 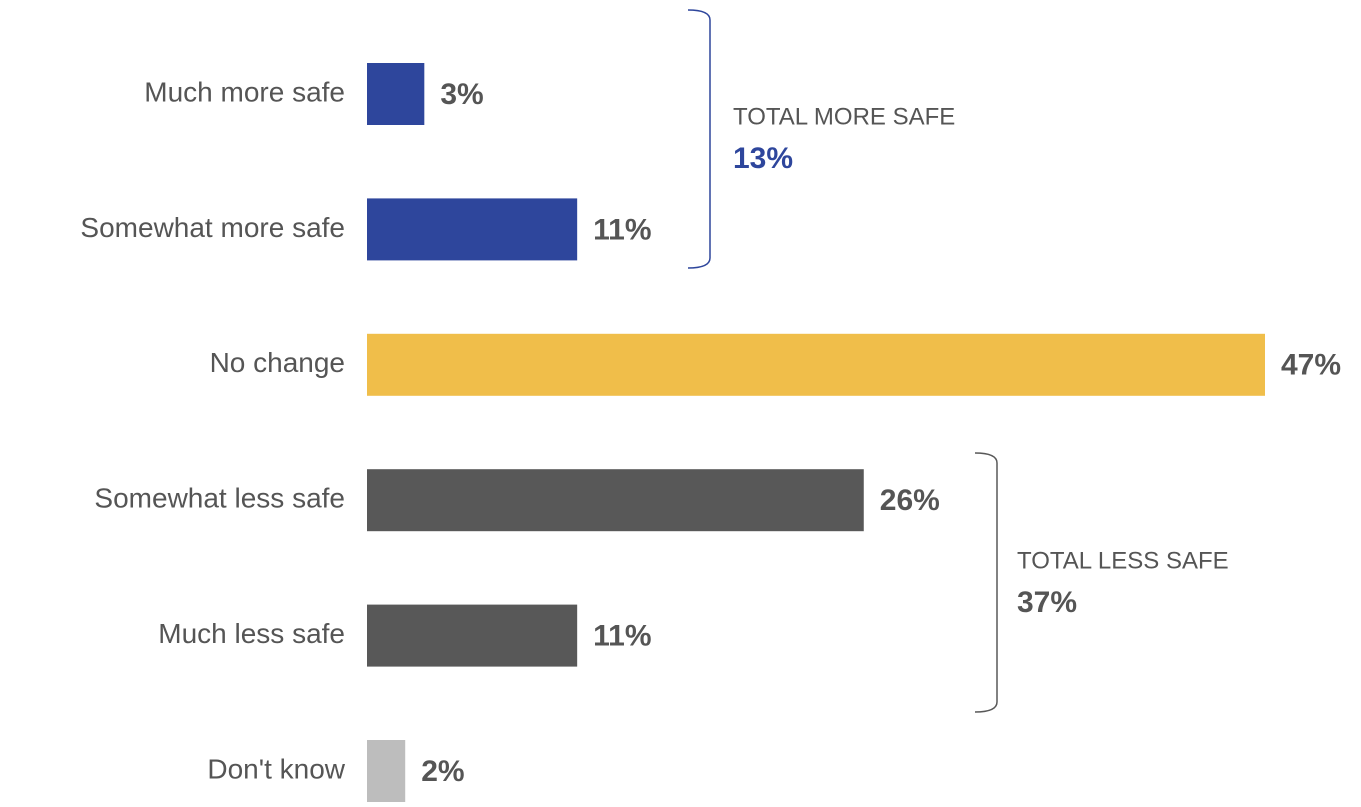 I want to click on category-label: Much less safe, so click(x=251, y=633).